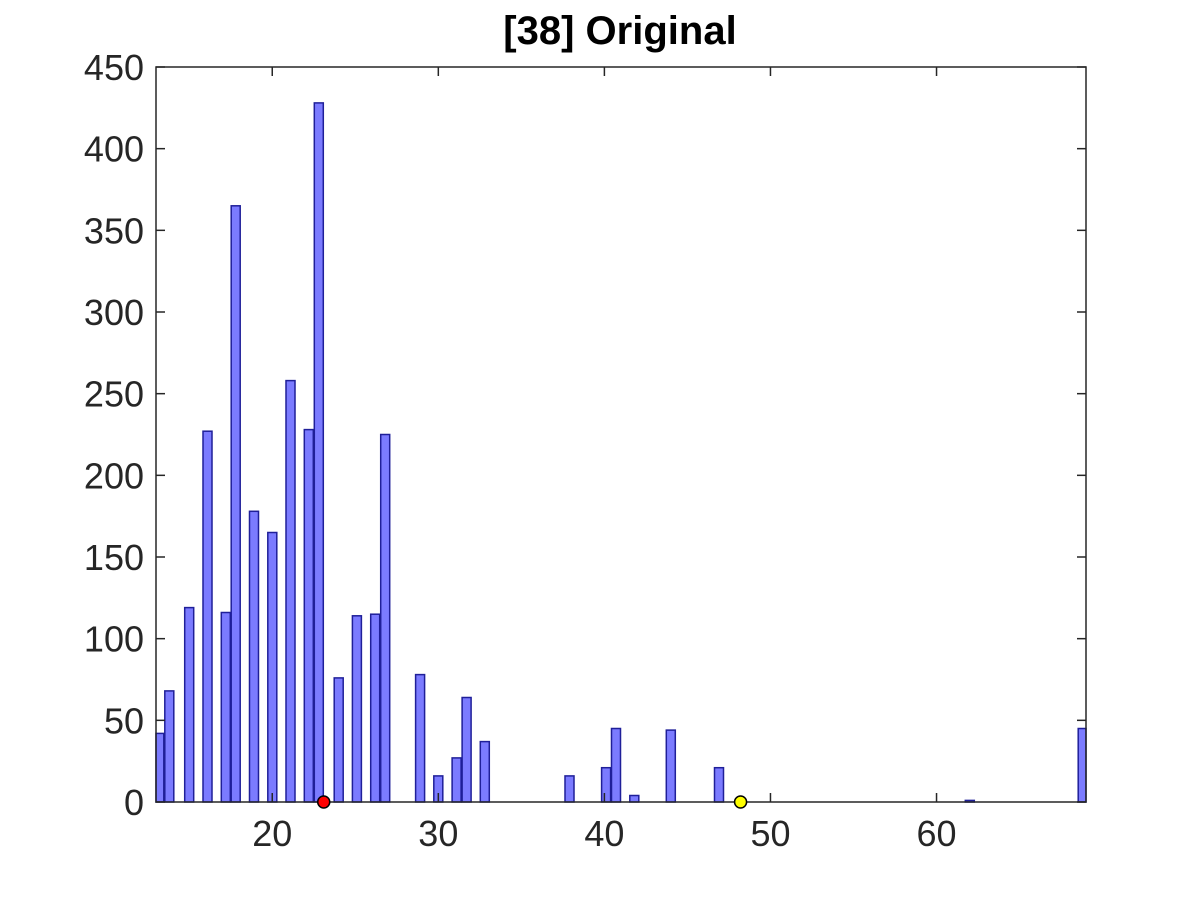 This screenshot has height=900, width=1200. Describe the element at coordinates (532, 802) in the screenshot. I see `markers-layer` at that location.